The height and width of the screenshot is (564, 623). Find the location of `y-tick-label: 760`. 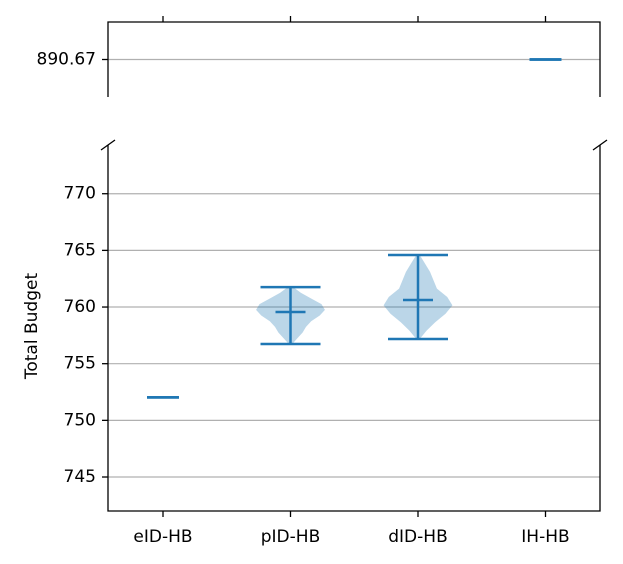

y-tick-label: 760 is located at coordinates (80, 307).